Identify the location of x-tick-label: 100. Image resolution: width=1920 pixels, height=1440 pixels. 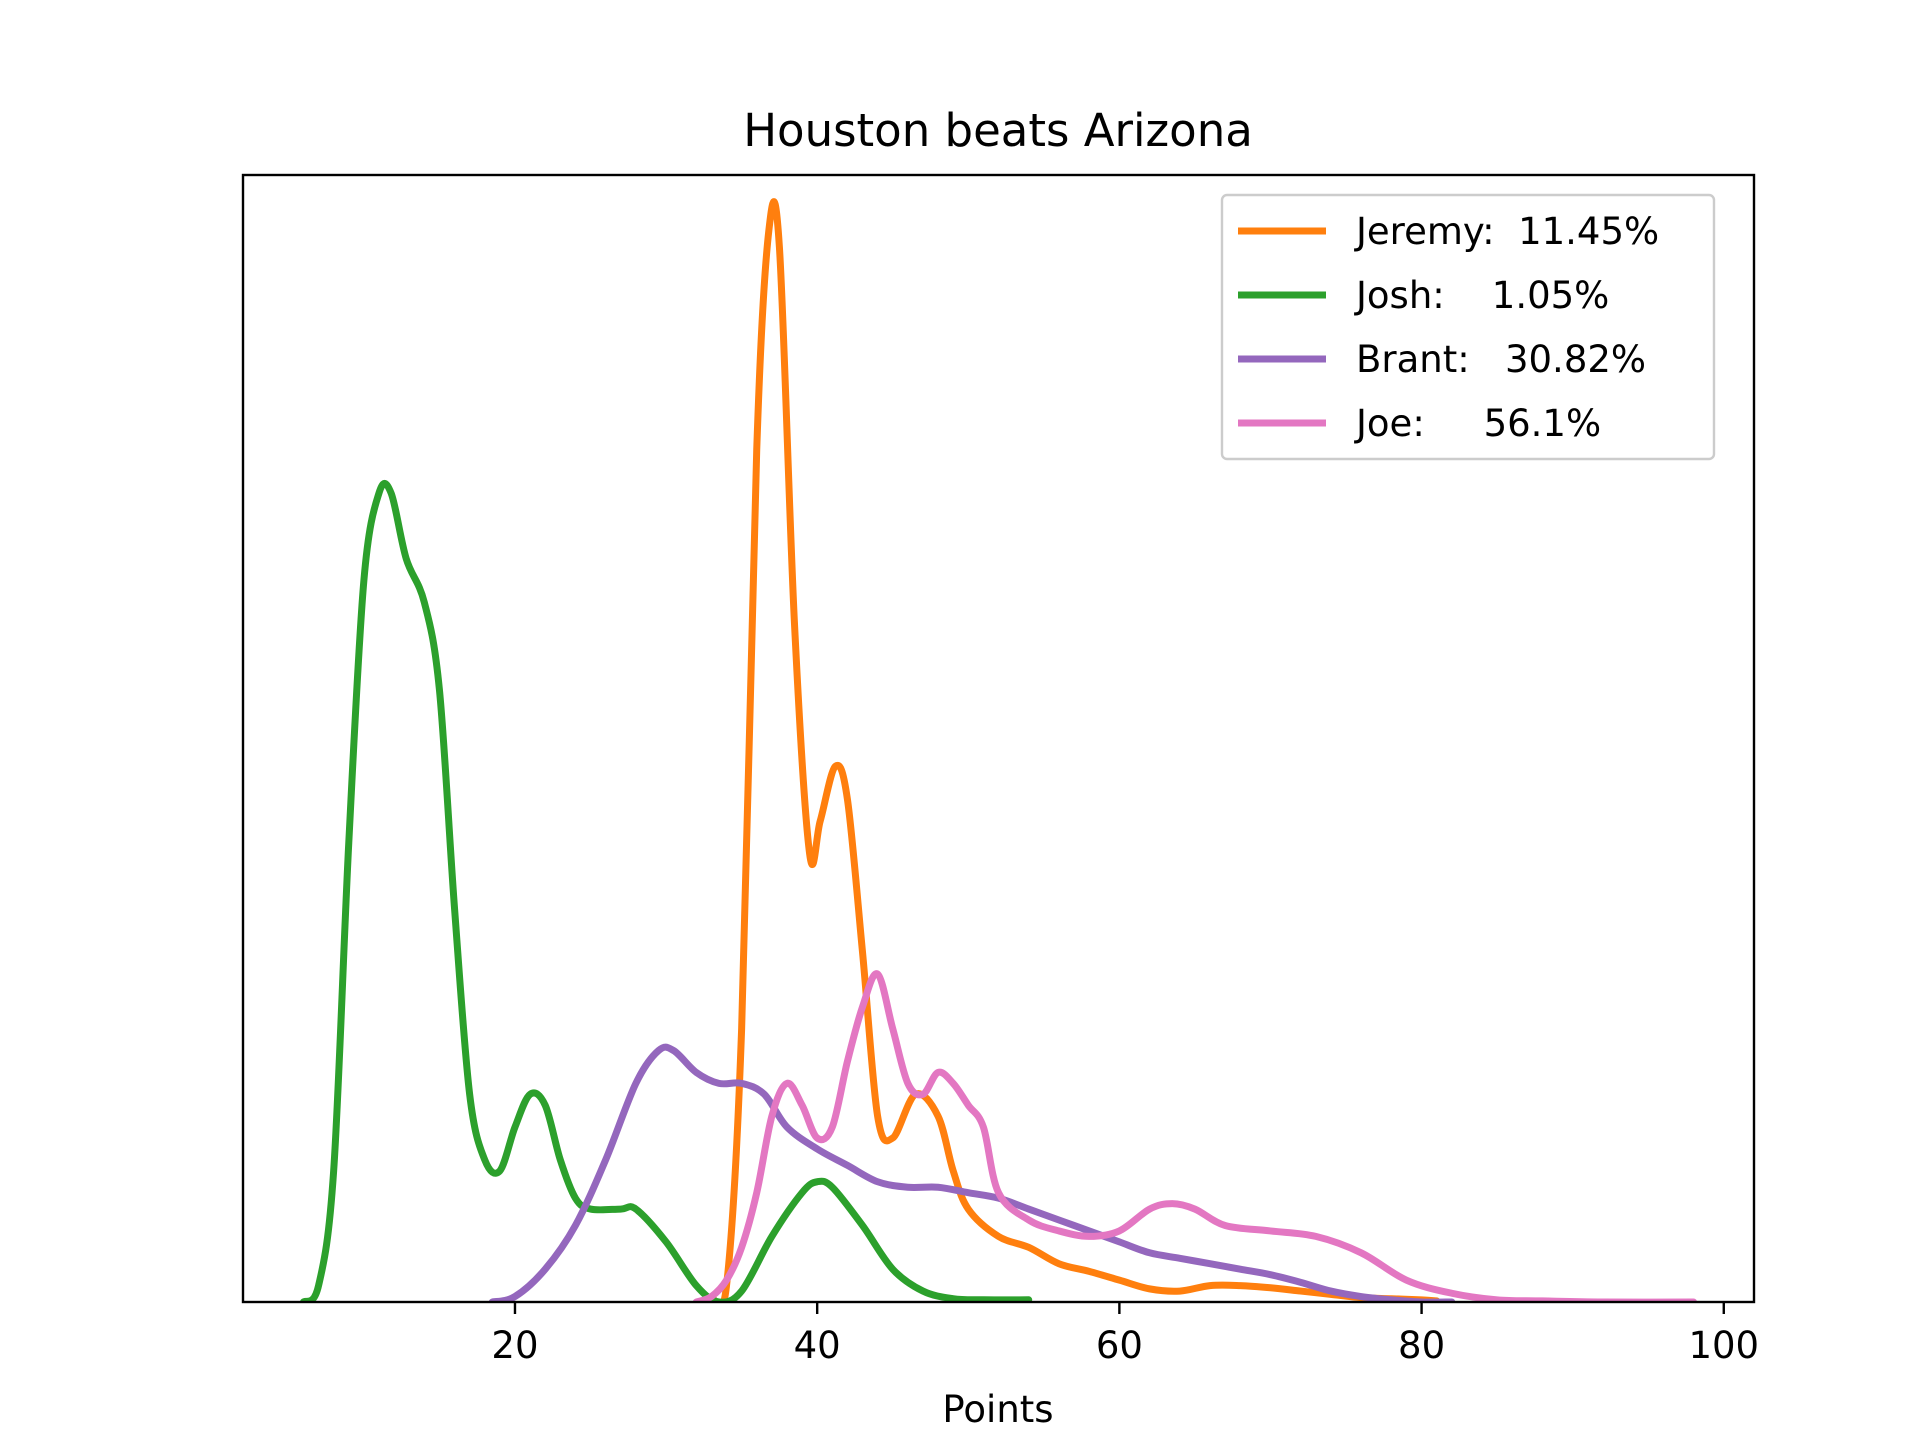
(1723, 1345).